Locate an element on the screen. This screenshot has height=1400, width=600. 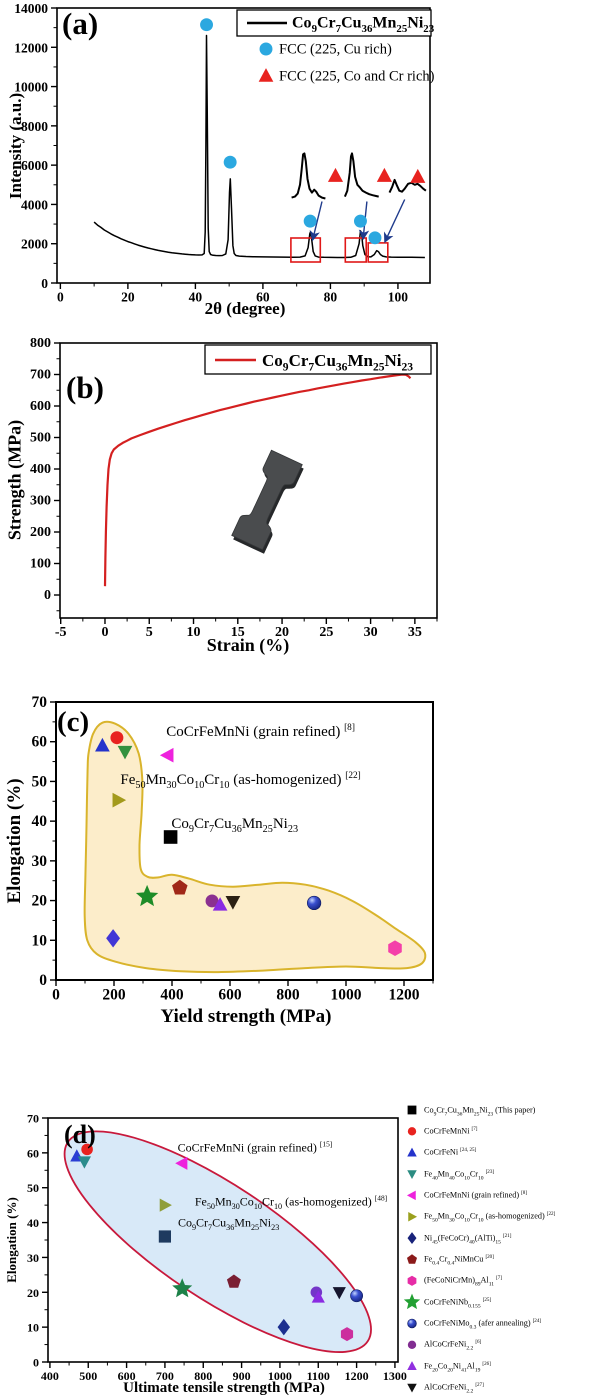
svg-text: 4000 is located at coordinates (34, 204).